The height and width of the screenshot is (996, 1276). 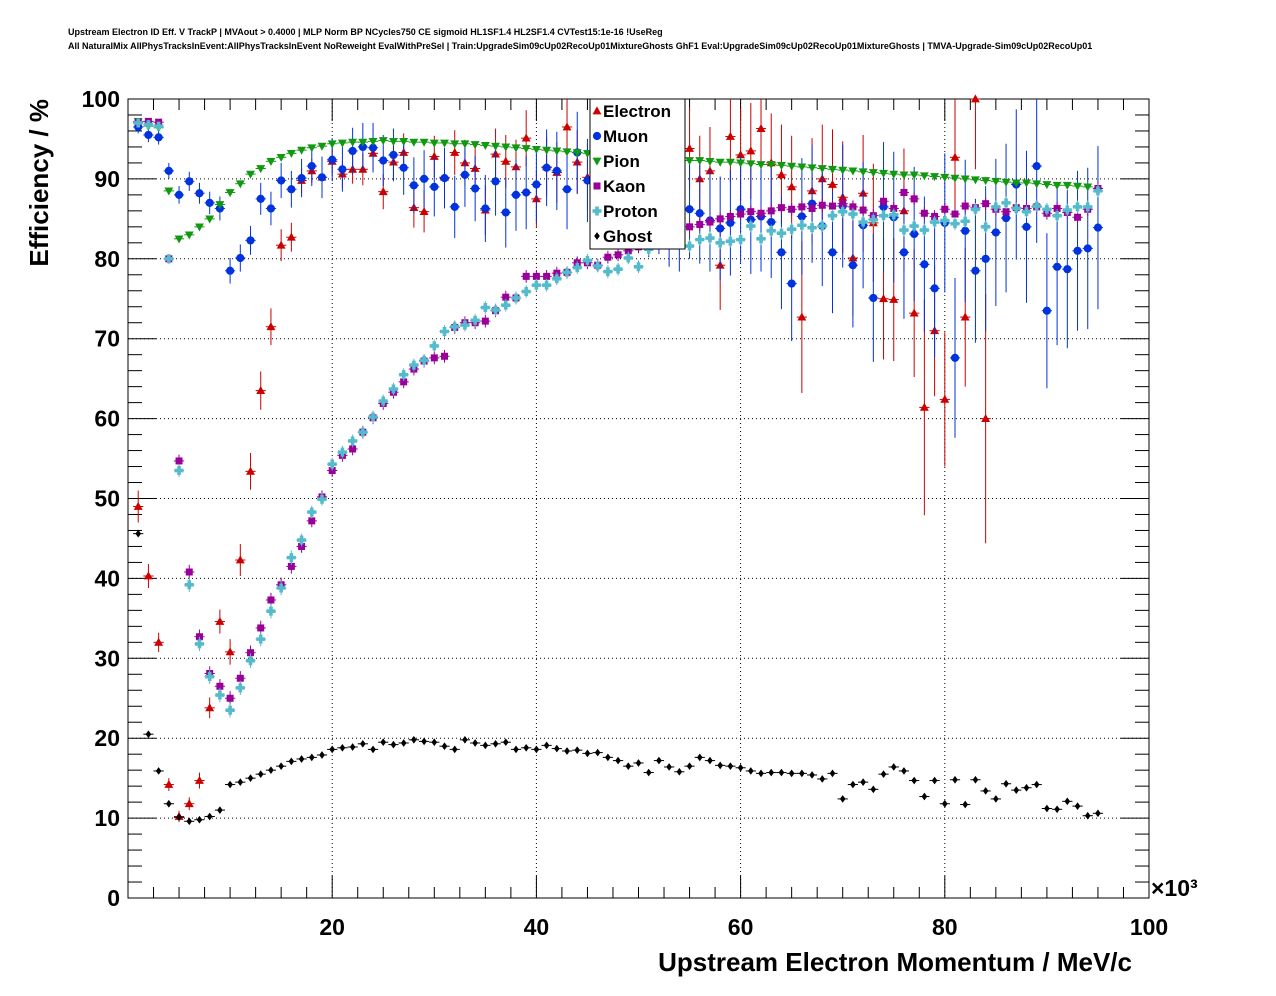 I want to click on legend-entry-kaon: Kaon, so click(x=619, y=186).